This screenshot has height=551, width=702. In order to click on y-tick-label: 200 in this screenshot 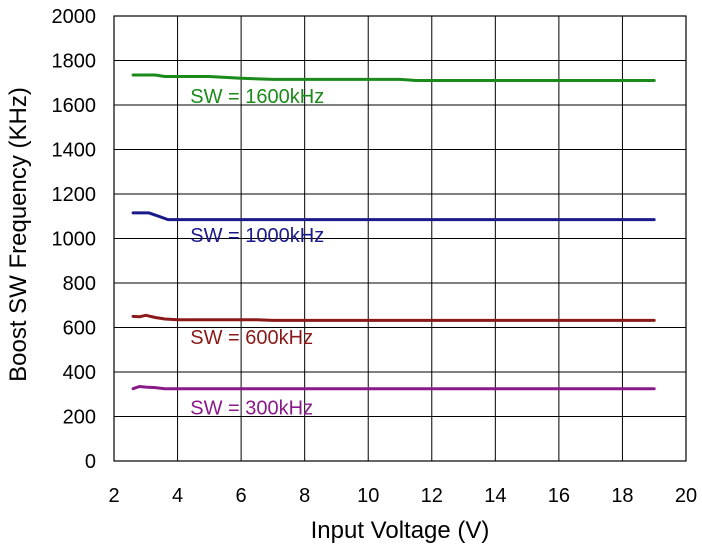, I will do `click(79, 418)`.